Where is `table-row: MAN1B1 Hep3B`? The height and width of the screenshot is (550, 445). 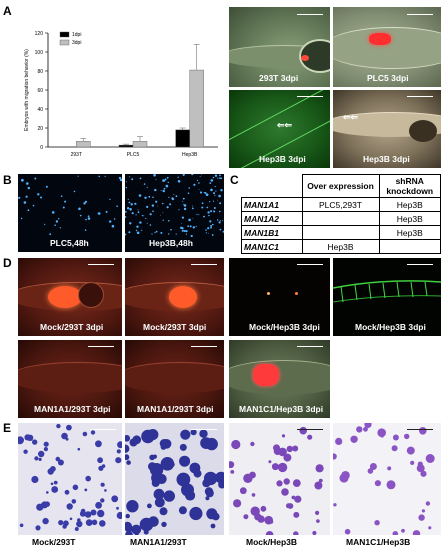 table-row: MAN1B1 Hep3B is located at coordinates (341, 232).